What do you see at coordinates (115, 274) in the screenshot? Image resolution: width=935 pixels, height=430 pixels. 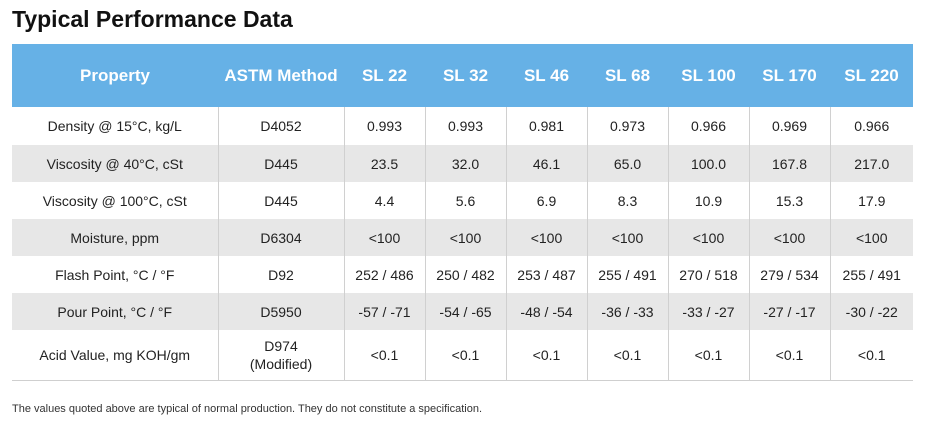 I see `property-cell: Flash Point, °C / °F` at bounding box center [115, 274].